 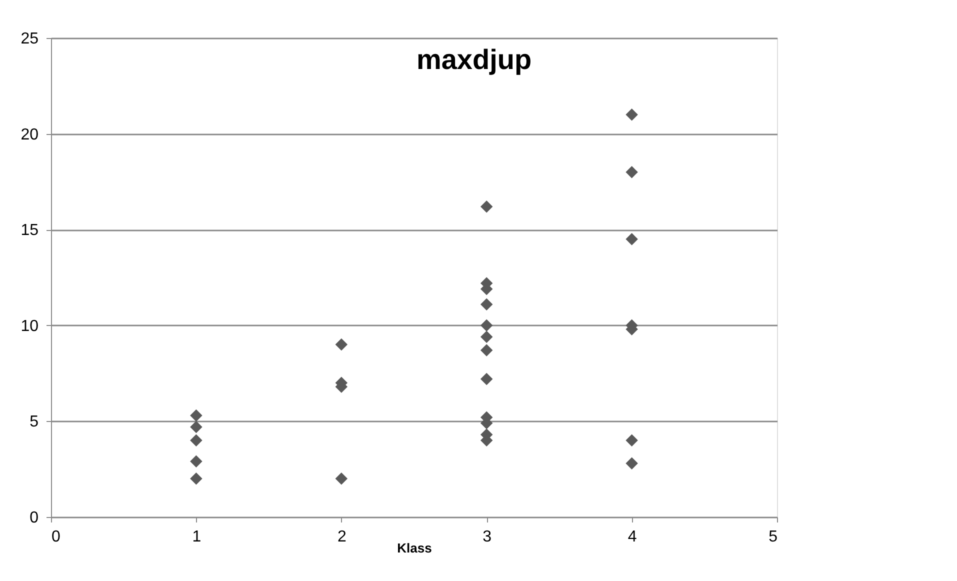 I want to click on y-tick-label: 25, so click(x=29, y=39).